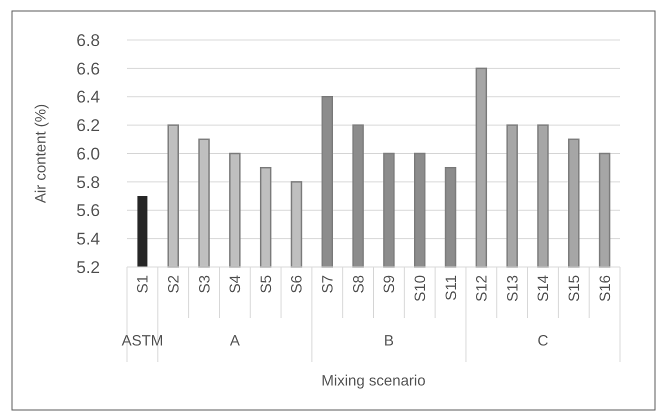 Image resolution: width=660 pixels, height=416 pixels. What do you see at coordinates (513, 288) in the screenshot?
I see `x-tick-label: S13` at bounding box center [513, 288].